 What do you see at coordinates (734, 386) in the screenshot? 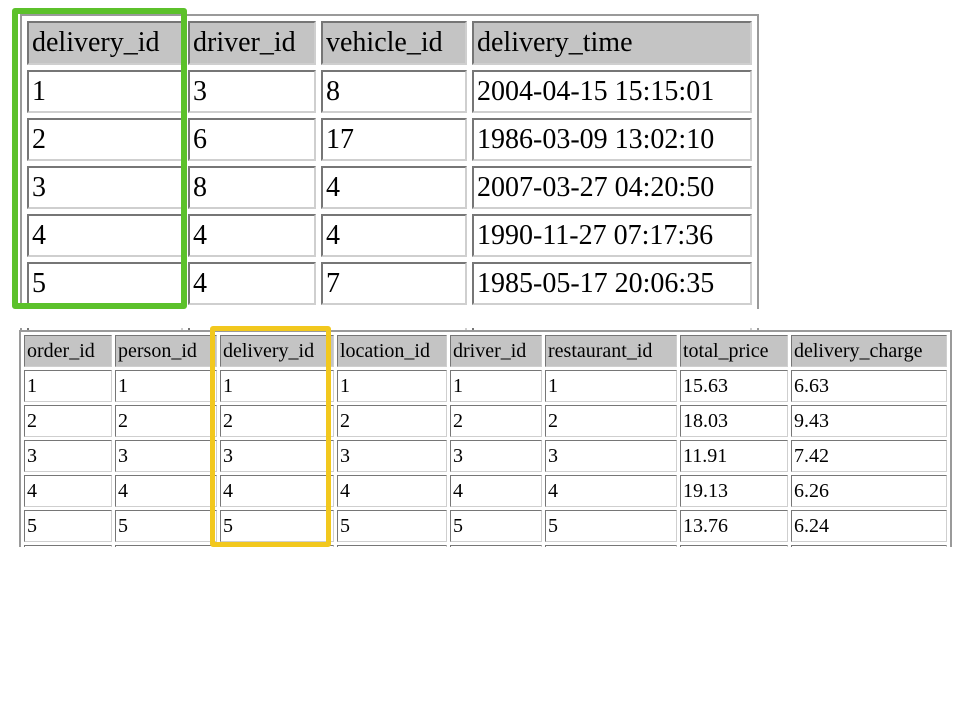
I see `table-cell: 15.63` at bounding box center [734, 386].